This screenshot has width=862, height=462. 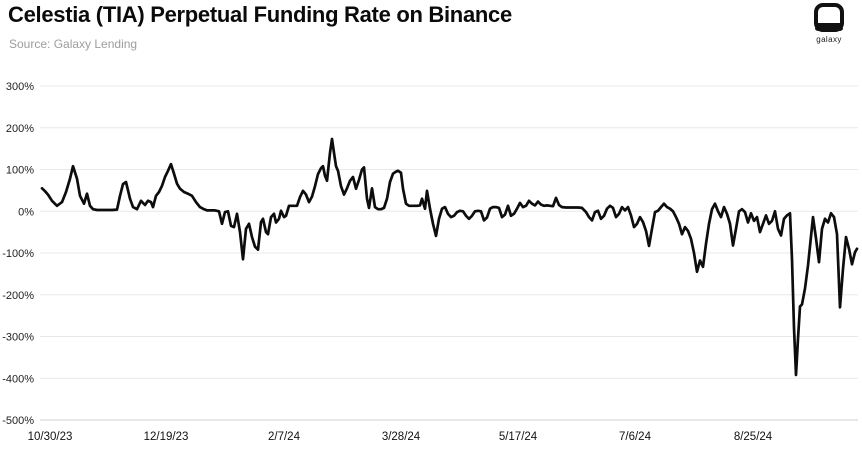 I want to click on y-axis-label: -300%, so click(x=18, y=338).